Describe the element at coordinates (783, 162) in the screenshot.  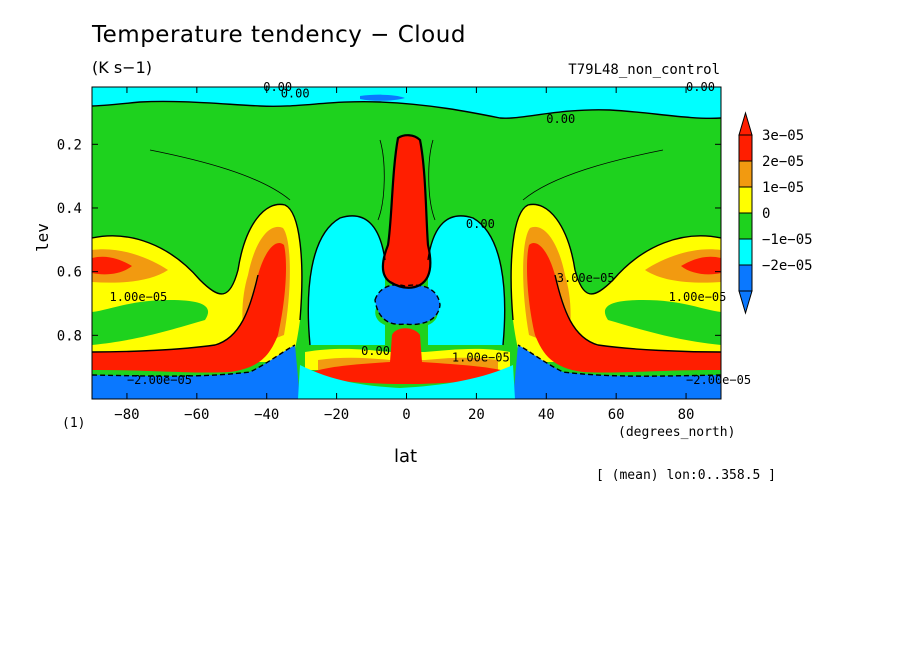
I see `colorbar-label: 2e−05` at that location.